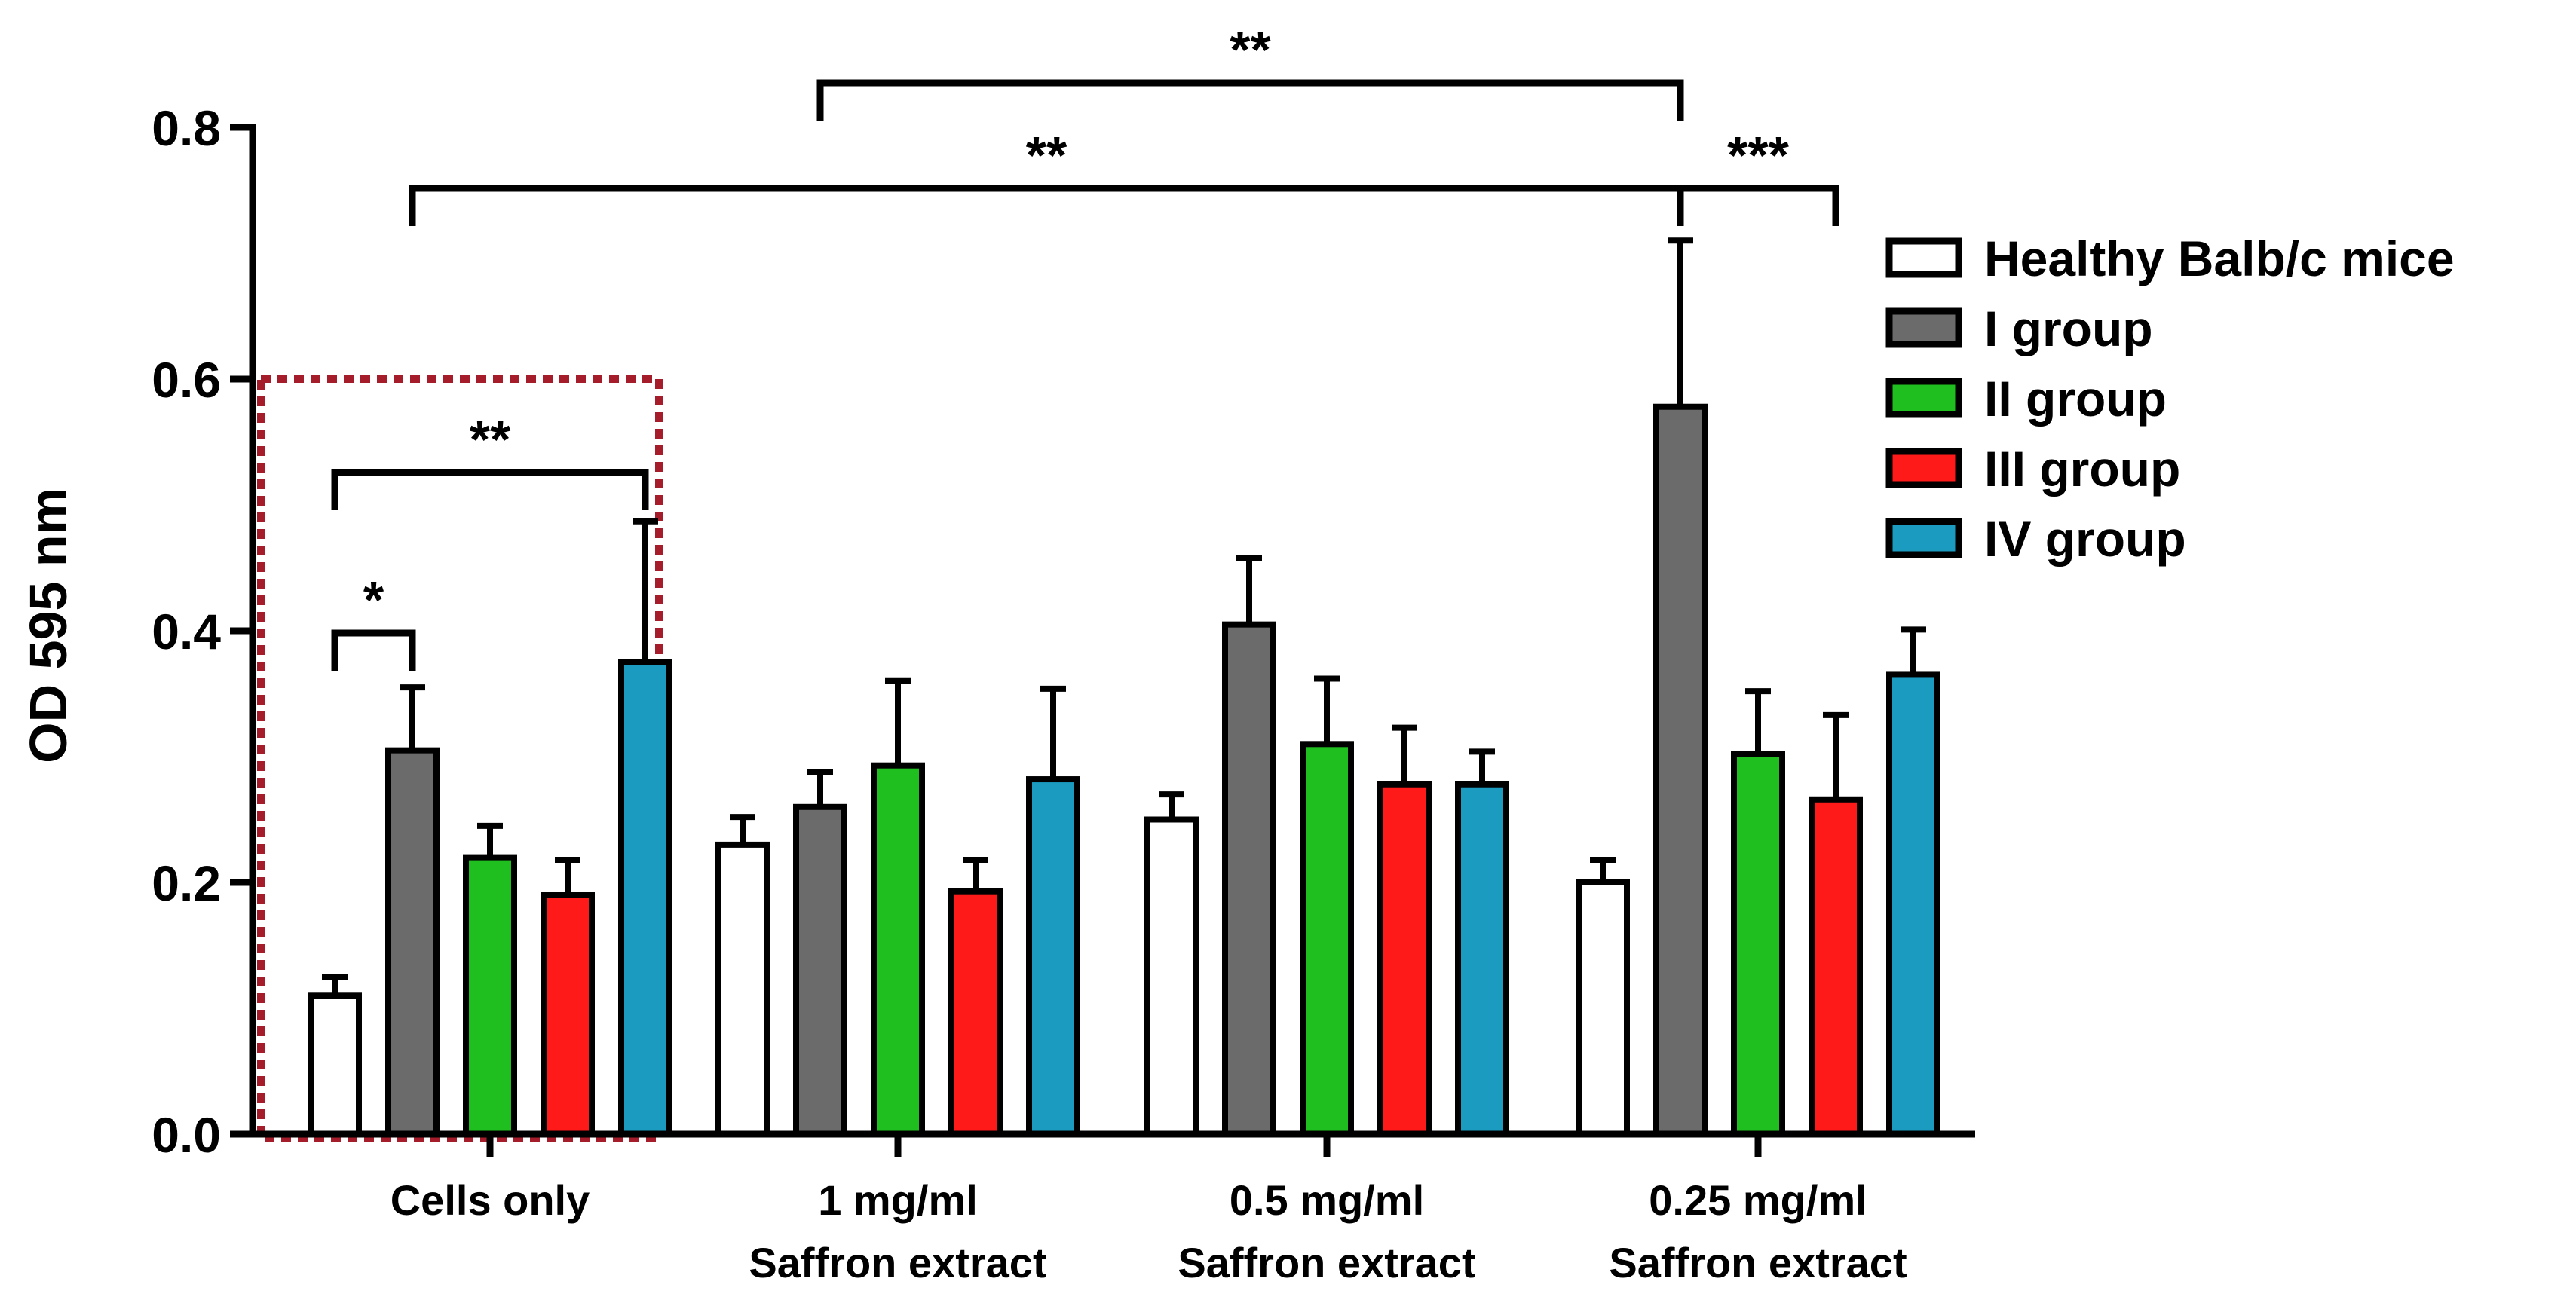 The height and width of the screenshot is (1309, 2576). Describe the element at coordinates (1758, 155) in the screenshot. I see `significance-label: ***` at that location.